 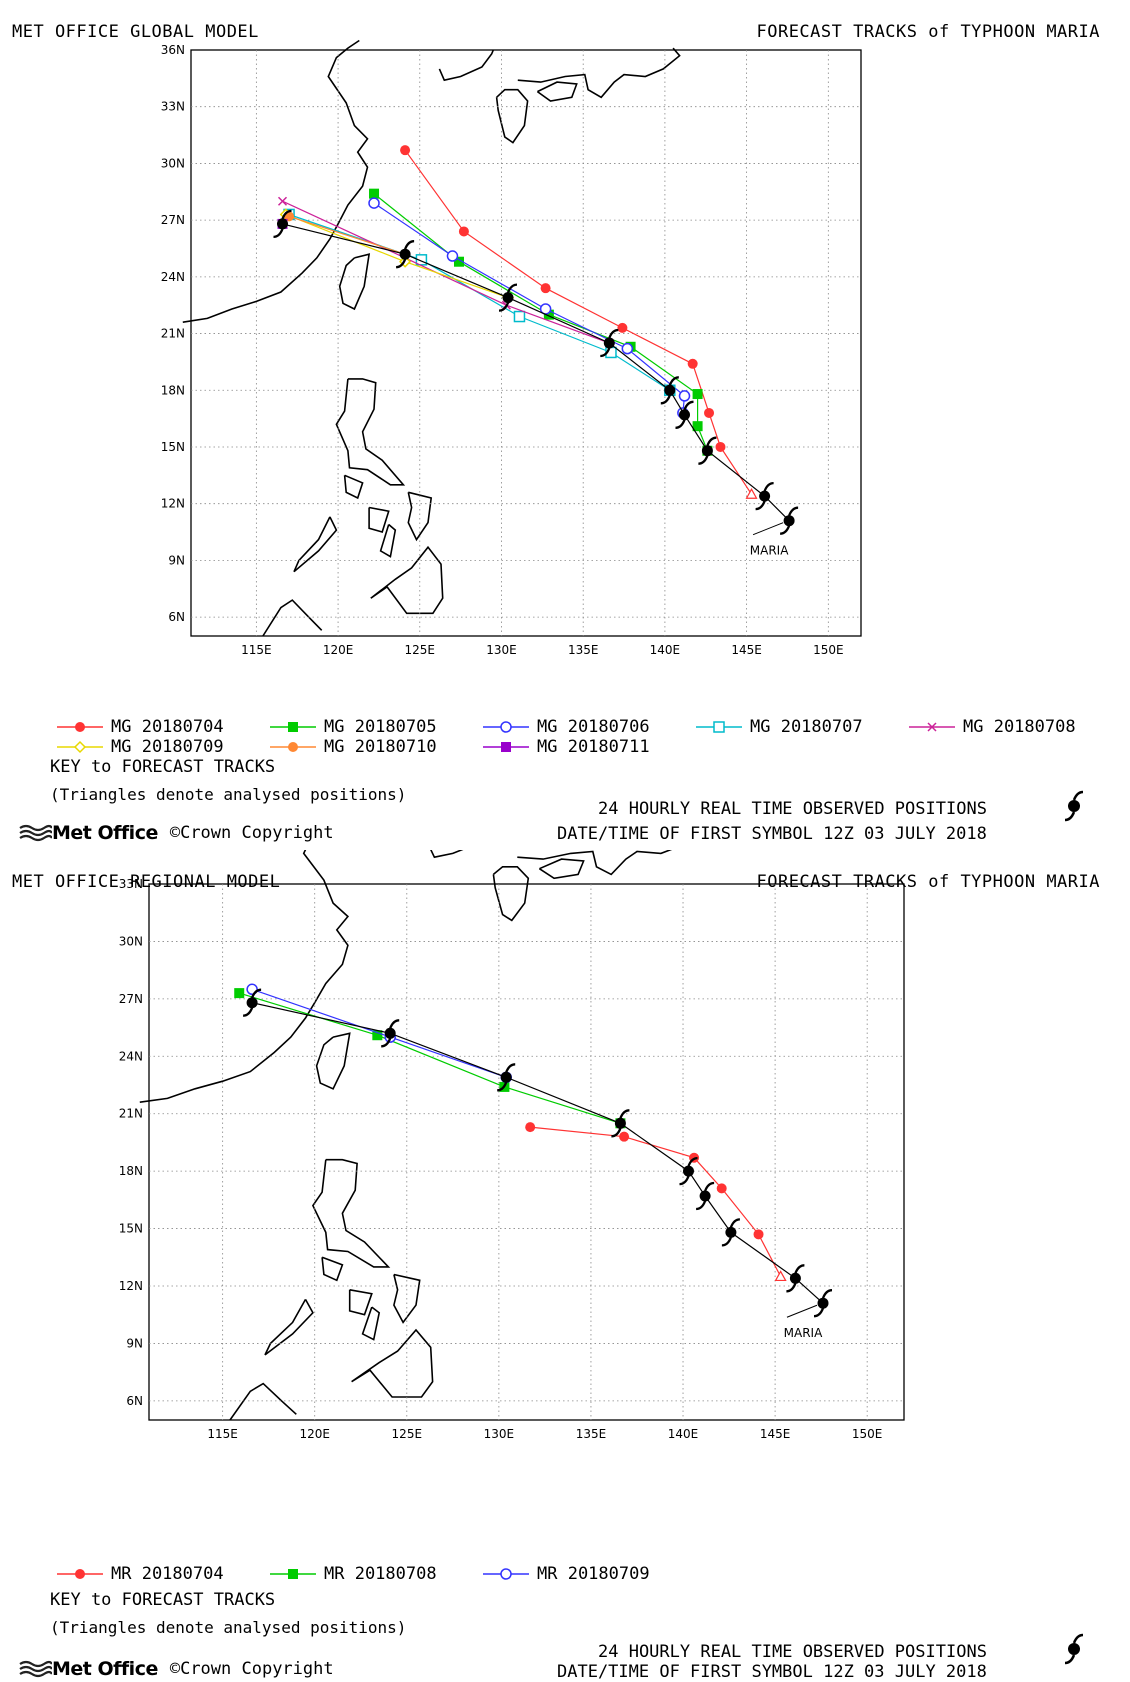 What do you see at coordinates (352, 747) in the screenshot?
I see `legend-item-mg-20180710: MG 20180710` at bounding box center [352, 747].